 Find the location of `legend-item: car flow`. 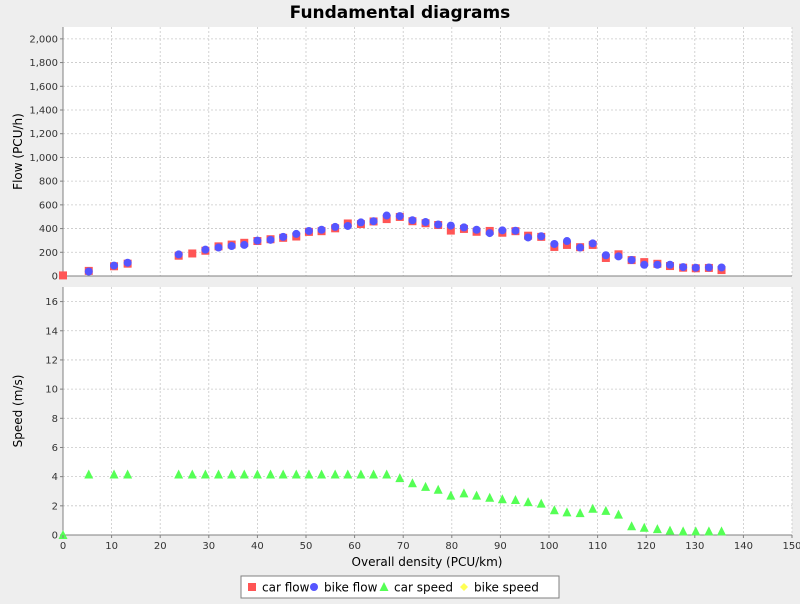

legend-item: car flow is located at coordinates (279, 588).